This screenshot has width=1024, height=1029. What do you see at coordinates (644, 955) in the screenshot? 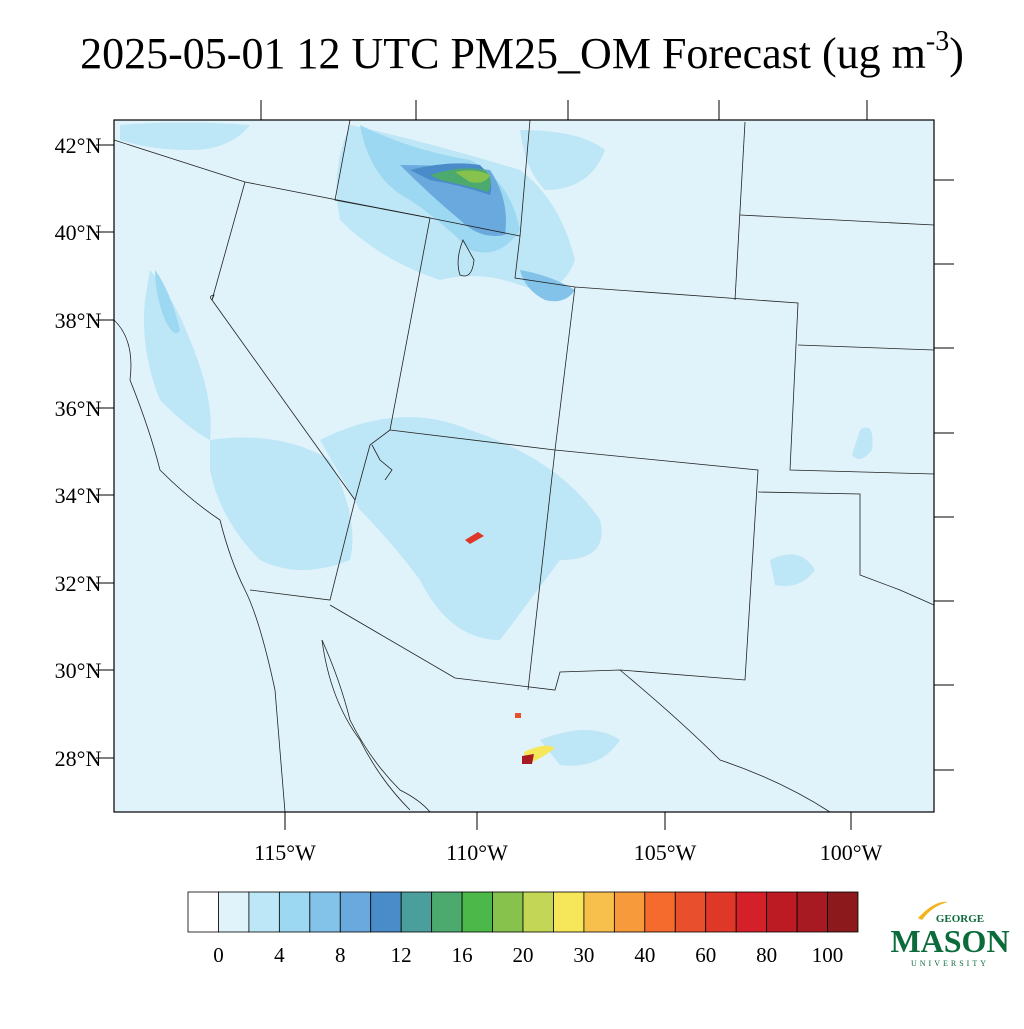
I see `colorbar-label: 40` at bounding box center [644, 955].